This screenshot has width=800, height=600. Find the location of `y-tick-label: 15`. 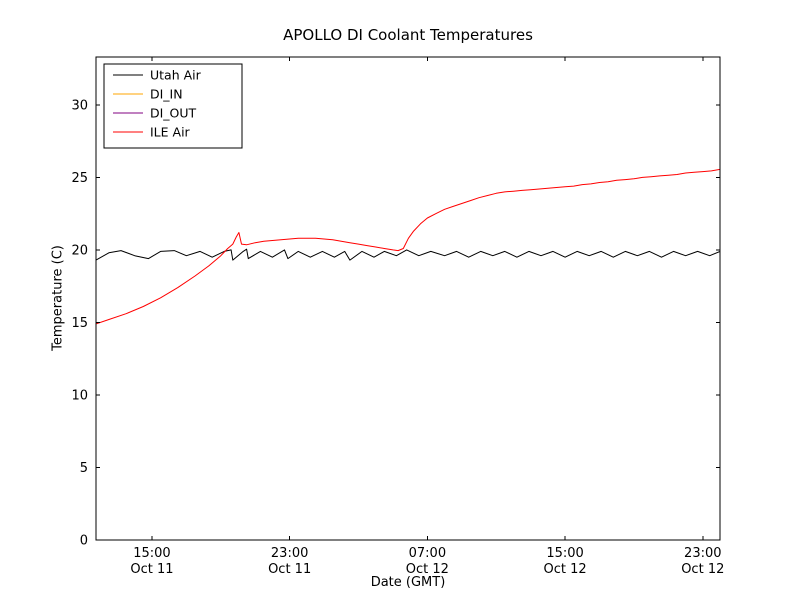

y-tick-label: 15 is located at coordinates (79, 323).